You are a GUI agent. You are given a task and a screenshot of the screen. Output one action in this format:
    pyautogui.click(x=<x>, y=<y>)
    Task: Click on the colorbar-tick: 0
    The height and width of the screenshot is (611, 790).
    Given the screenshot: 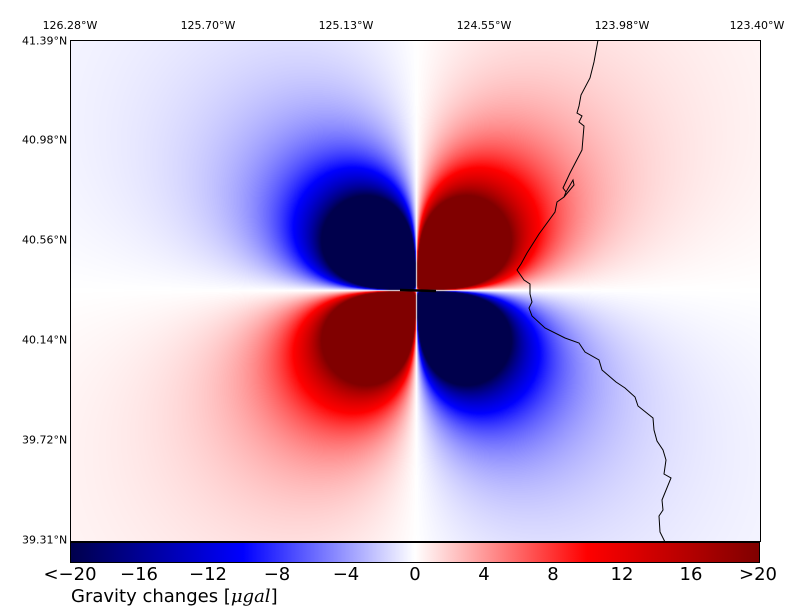 What is the action you would take?
    pyautogui.click(x=415, y=574)
    